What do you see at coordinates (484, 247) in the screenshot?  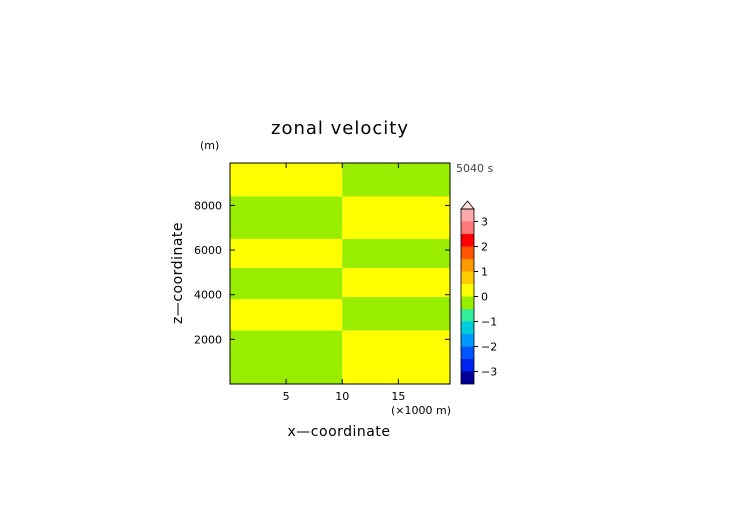 I see `colorbar-tick-label-1: 2` at bounding box center [484, 247].